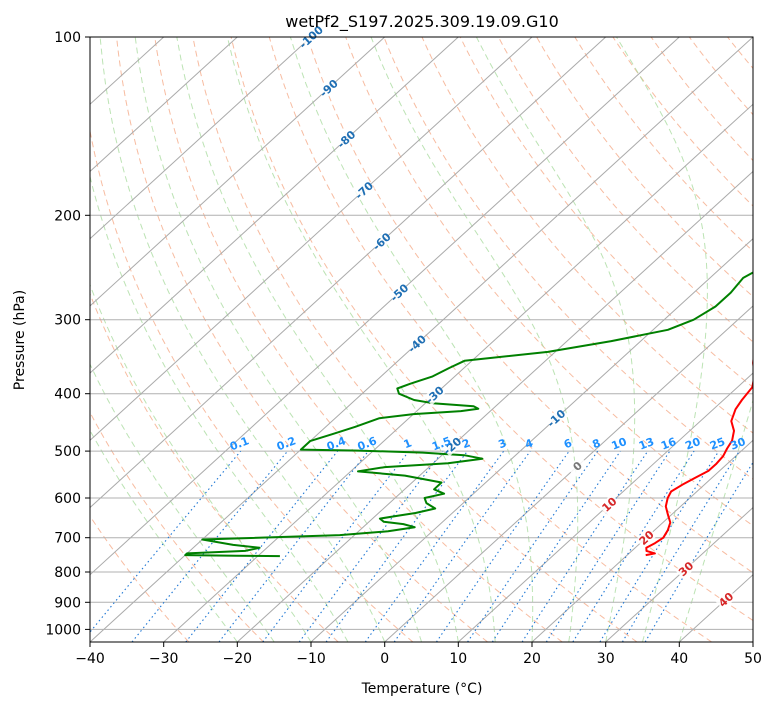 The image size is (775, 708). What do you see at coordinates (597, 443) in the screenshot?
I see `mixing-ratio-label: 8` at bounding box center [597, 443].